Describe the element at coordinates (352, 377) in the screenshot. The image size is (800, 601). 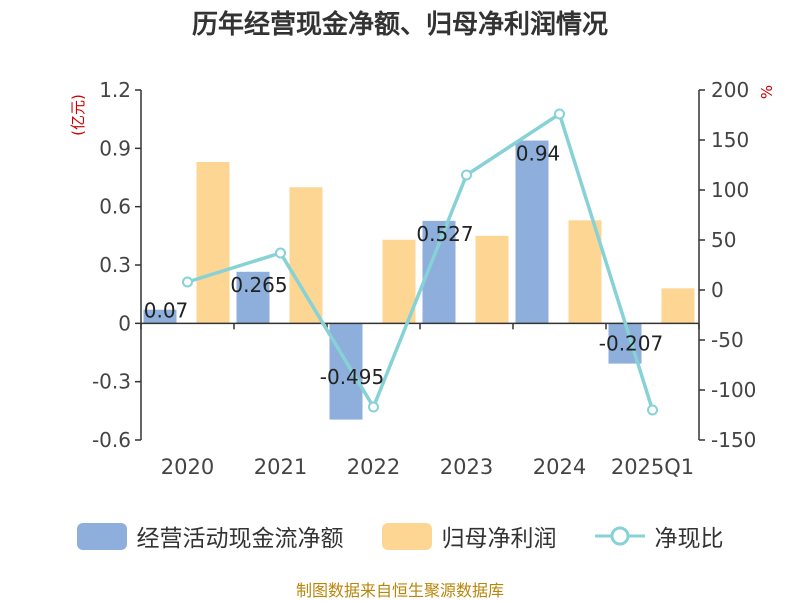
I see `cashflow-data-label: -0.495` at that location.